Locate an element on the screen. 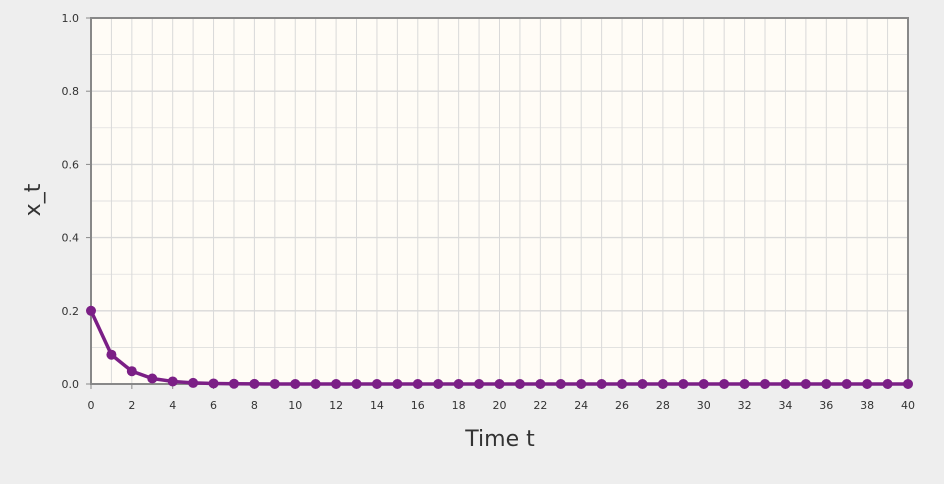 This screenshot has height=484, width=944. x-tick-label: 34 is located at coordinates (785, 405).